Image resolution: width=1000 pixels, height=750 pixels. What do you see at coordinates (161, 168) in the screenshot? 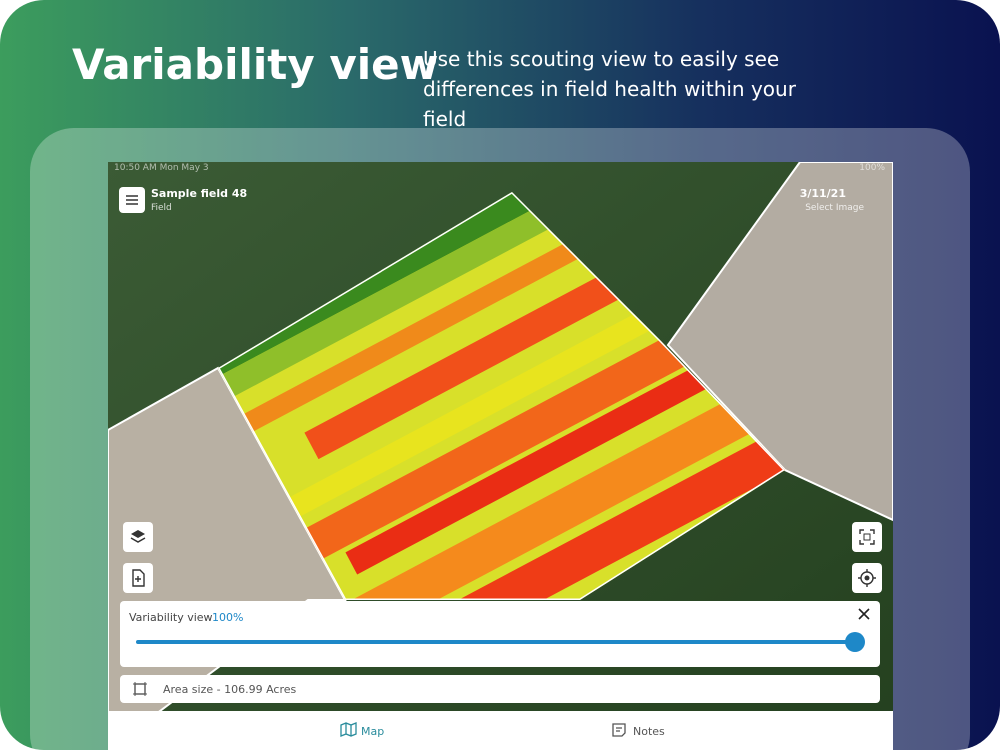
I see `status-time: 10:50 AM Mon May 3` at bounding box center [161, 168].